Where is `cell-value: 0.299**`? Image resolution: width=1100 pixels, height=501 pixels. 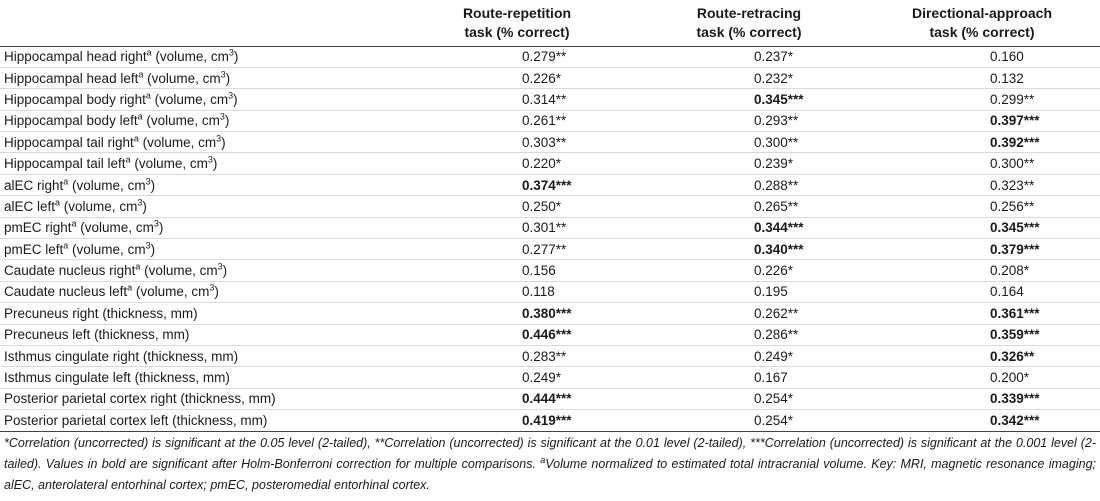 cell-value: 0.299** is located at coordinates (982, 99).